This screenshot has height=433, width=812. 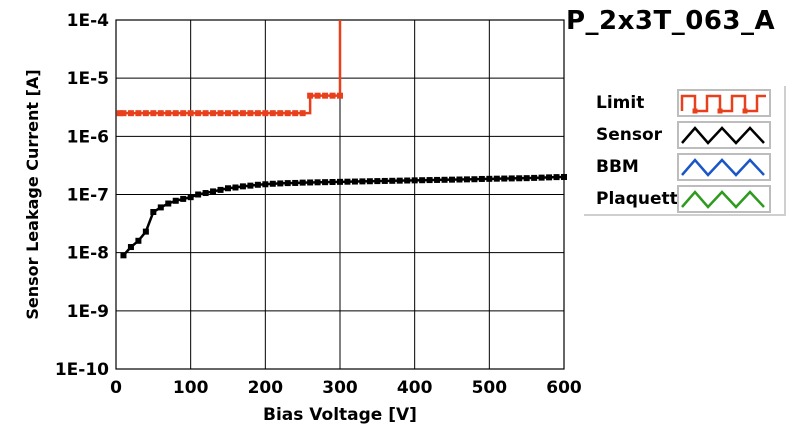 I want to click on legend-item: Limit, so click(x=684, y=104).